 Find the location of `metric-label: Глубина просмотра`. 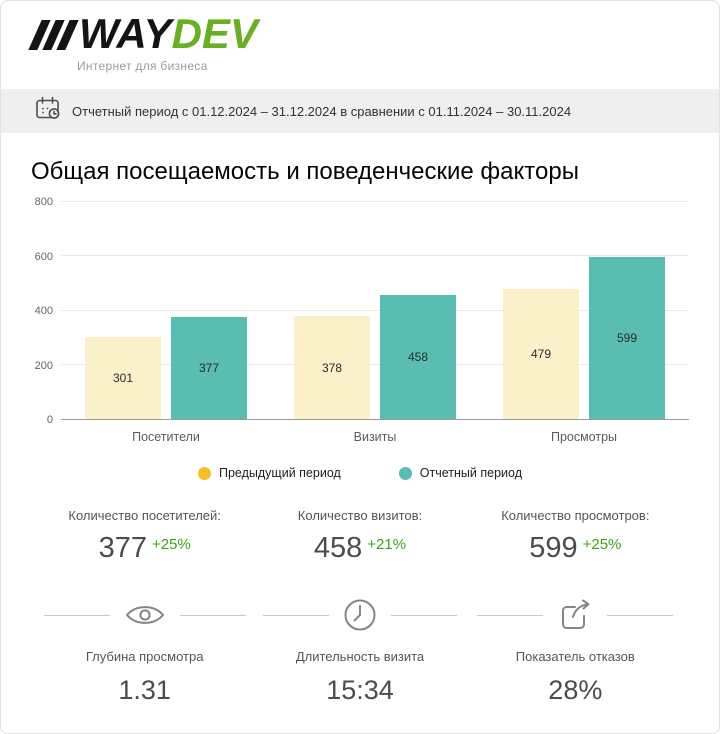

metric-label: Глубина просмотра is located at coordinates (144, 656).